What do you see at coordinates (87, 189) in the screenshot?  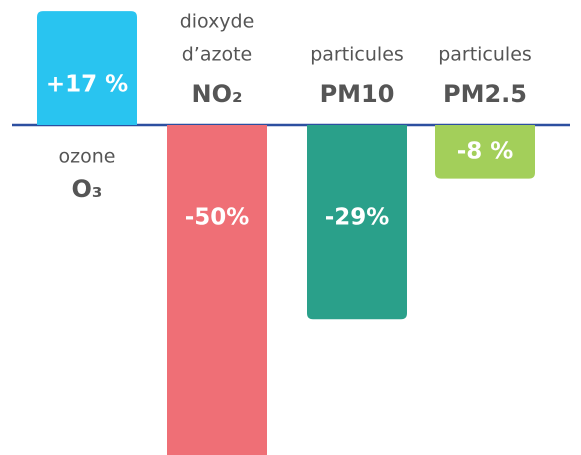 I see `category-formula: O₃` at bounding box center [87, 189].